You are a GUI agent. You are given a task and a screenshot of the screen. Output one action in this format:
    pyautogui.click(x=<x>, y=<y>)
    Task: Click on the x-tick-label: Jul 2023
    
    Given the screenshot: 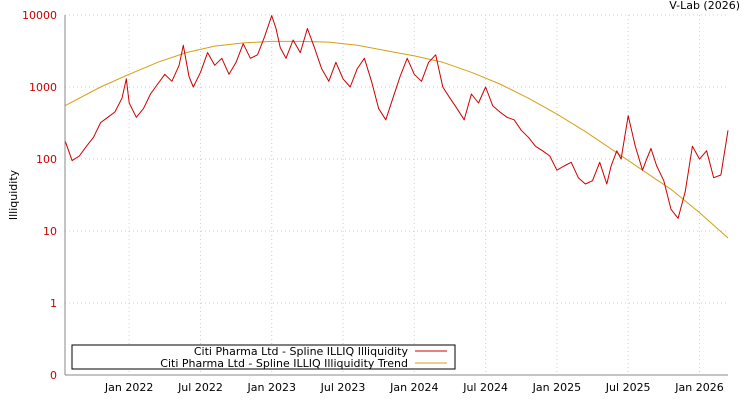 What is the action you would take?
    pyautogui.click(x=343, y=387)
    